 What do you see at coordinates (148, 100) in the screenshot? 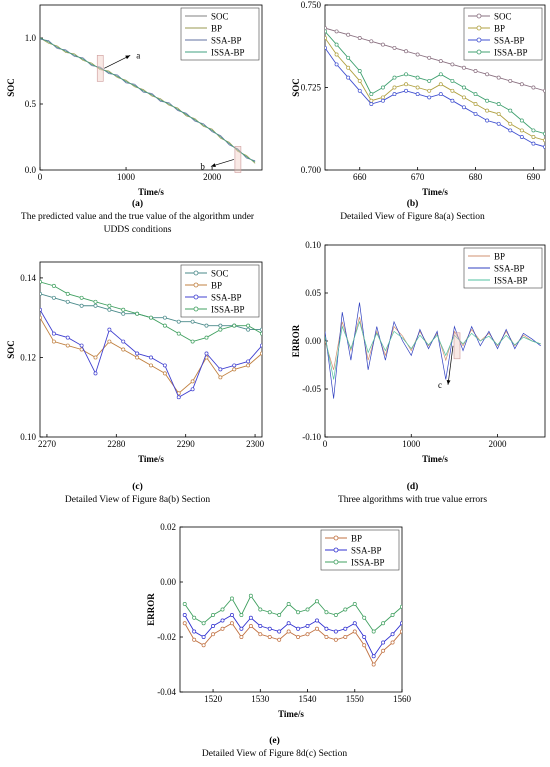
I see `plot-area` at bounding box center [148, 100].